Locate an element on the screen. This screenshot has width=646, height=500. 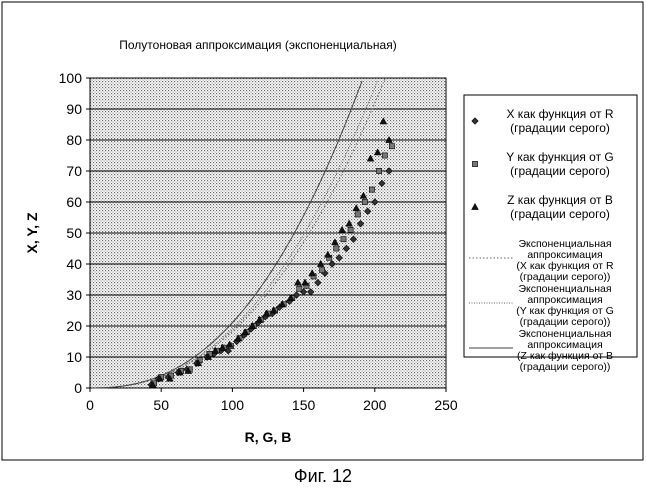
legend-label-1: (градации серого) is located at coordinates (560, 171).